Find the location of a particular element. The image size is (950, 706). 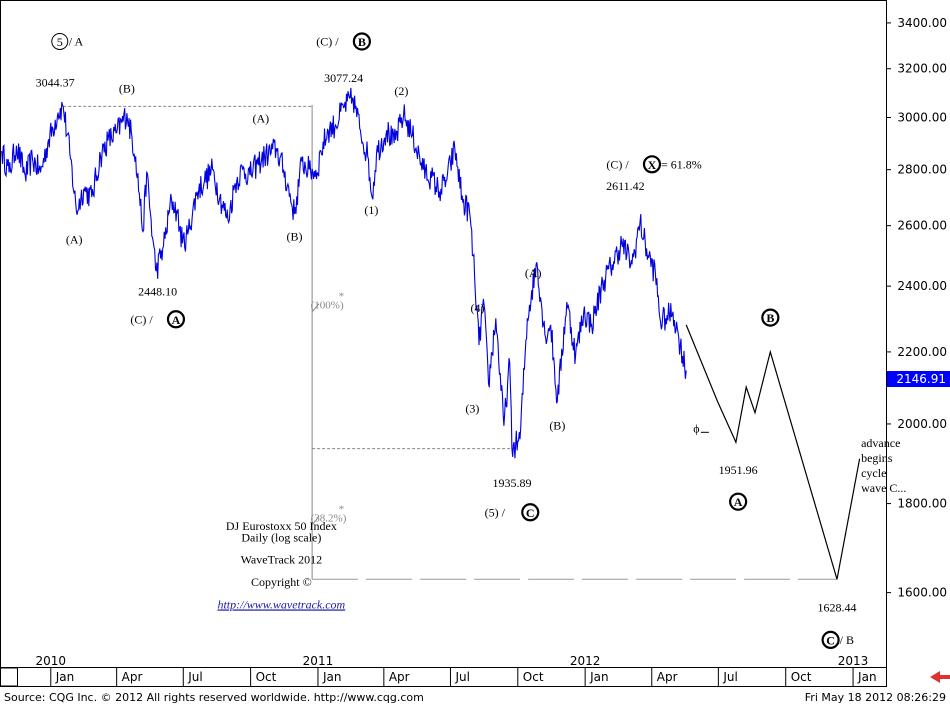

annotation-lbl-A2: (A) is located at coordinates (261, 119).